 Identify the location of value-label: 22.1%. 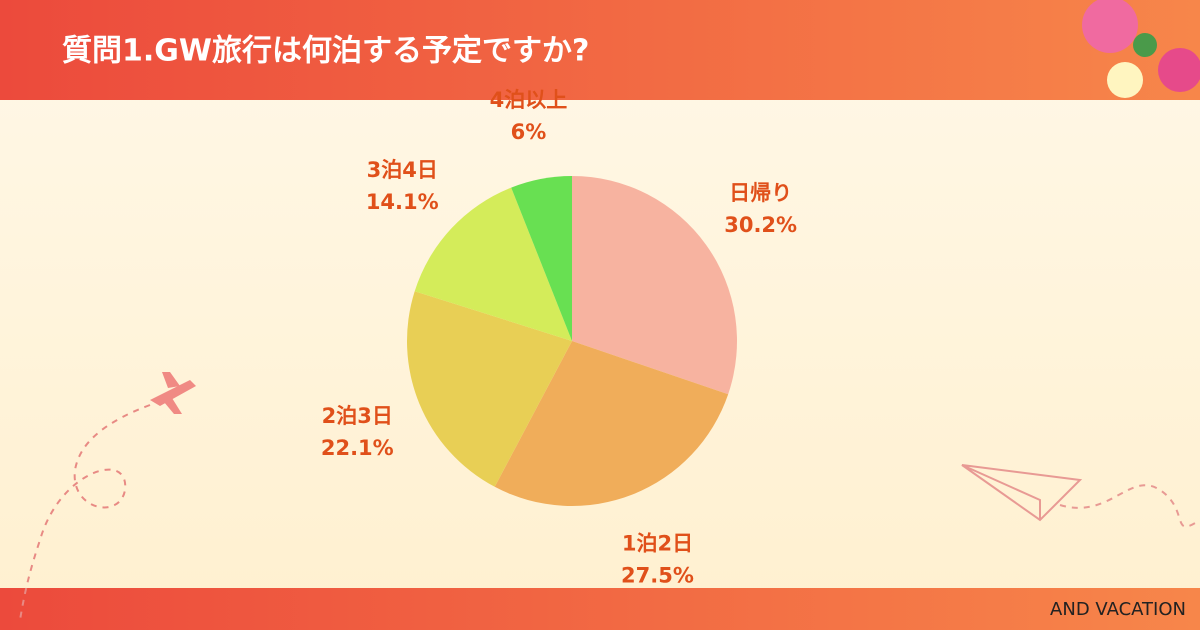
(357, 448).